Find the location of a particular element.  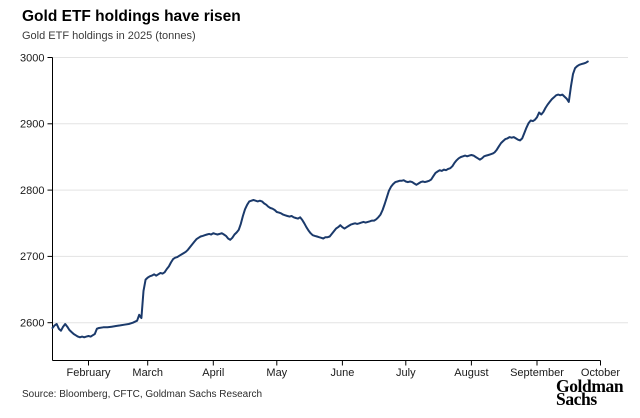

x-tick-label: October is located at coordinates (600, 373).